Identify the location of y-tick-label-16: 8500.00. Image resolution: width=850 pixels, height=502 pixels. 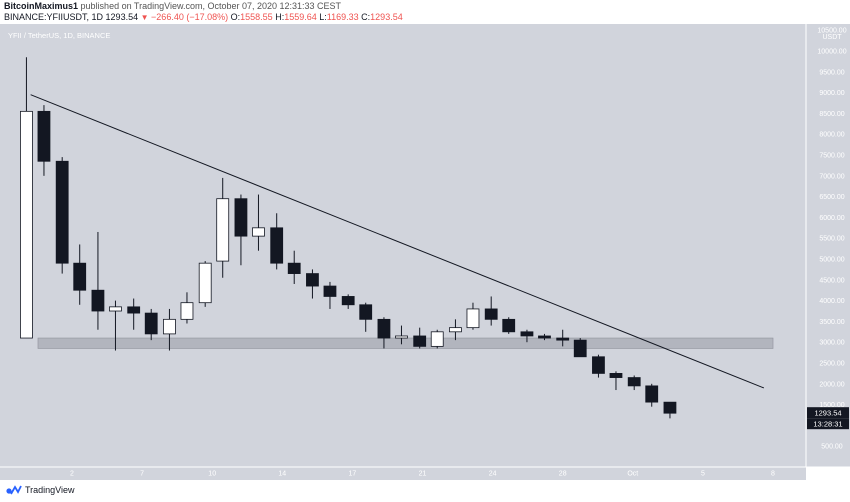
(831, 114).